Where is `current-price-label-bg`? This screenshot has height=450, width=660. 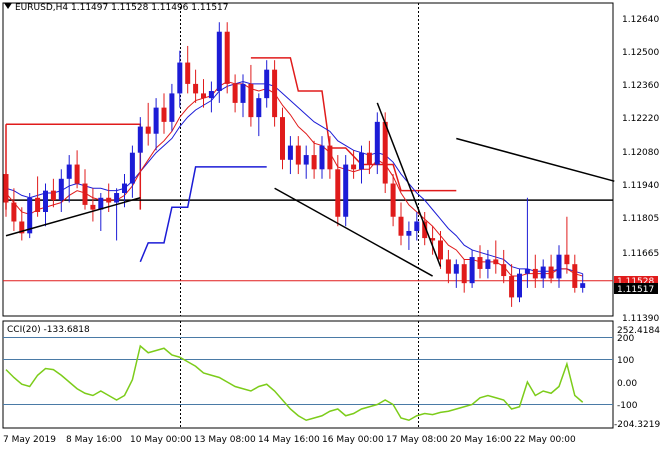
current-price-label-bg is located at coordinates (636, 288).